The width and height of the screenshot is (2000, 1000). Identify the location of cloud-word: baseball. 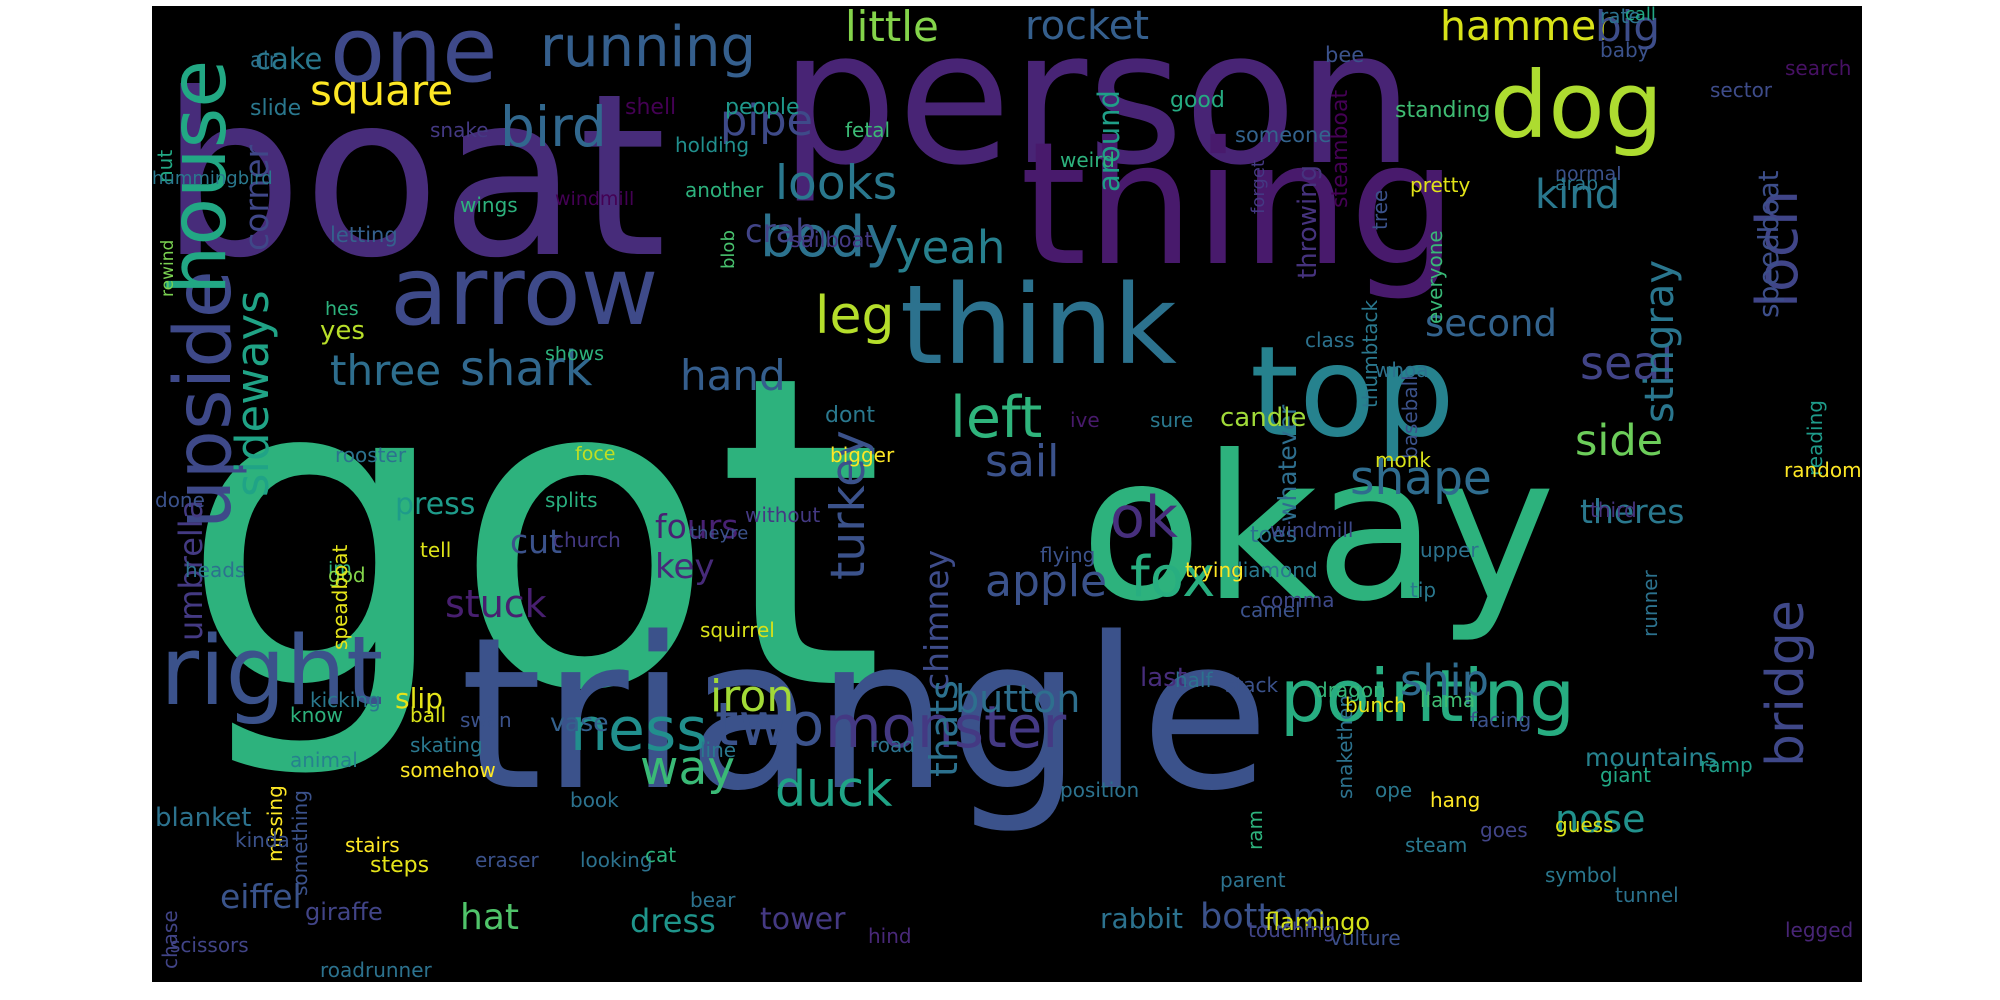
(1410, 417).